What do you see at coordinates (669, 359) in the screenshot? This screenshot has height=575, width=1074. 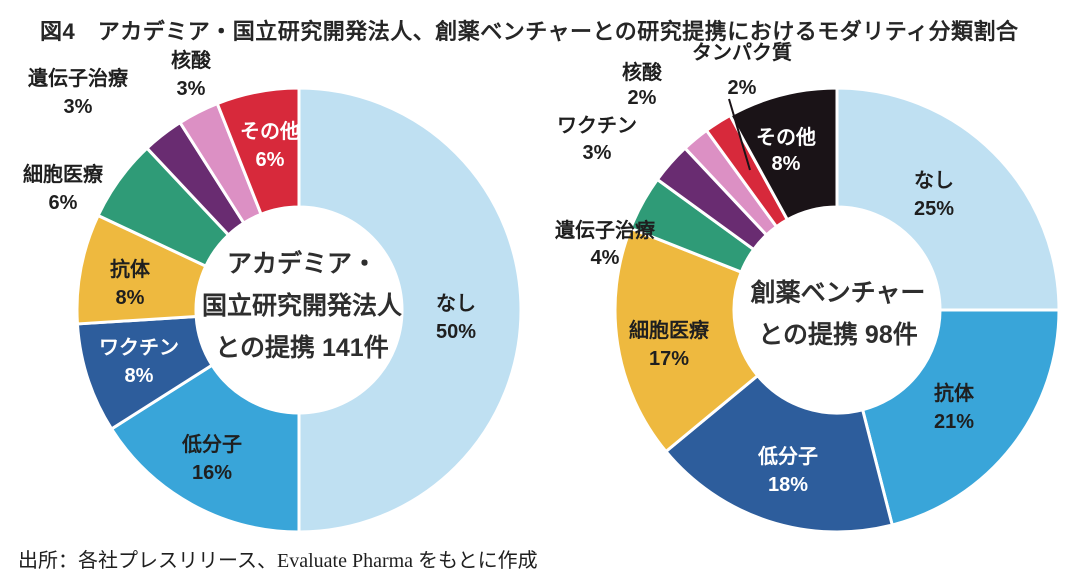 I see `slice-pct-label: 17%` at bounding box center [669, 359].